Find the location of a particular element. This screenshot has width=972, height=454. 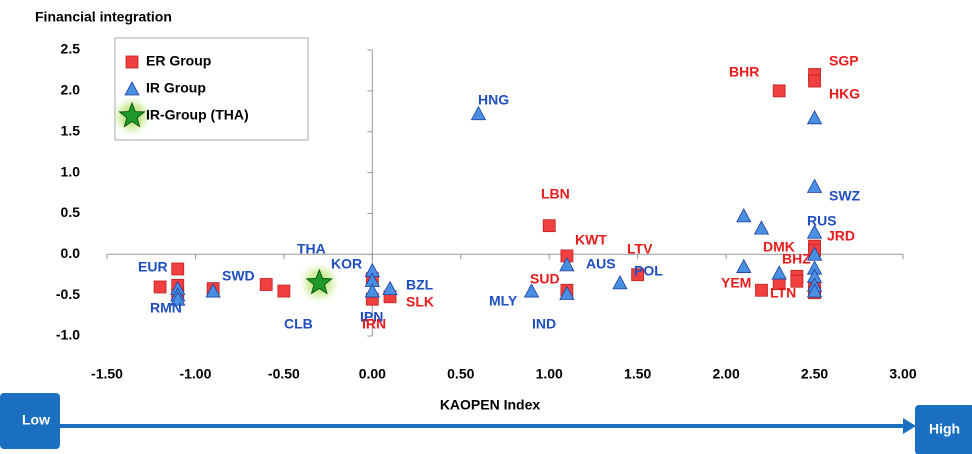

country-label: LTV is located at coordinates (640, 249).